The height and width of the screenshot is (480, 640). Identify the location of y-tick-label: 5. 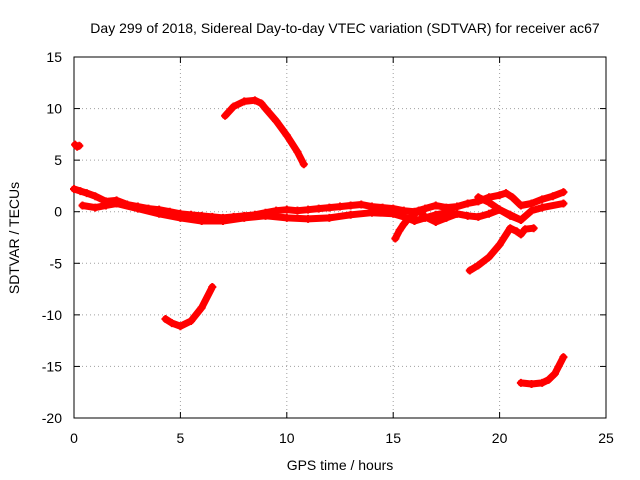
(58, 160).